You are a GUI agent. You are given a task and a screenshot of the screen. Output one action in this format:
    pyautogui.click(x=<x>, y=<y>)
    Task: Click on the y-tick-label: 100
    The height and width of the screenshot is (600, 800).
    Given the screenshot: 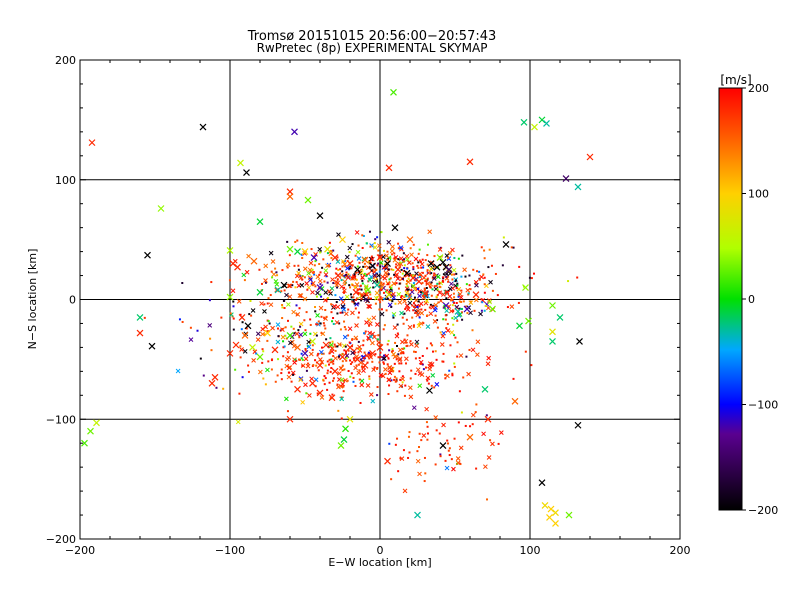 What is the action you would take?
    pyautogui.click(x=65, y=180)
    